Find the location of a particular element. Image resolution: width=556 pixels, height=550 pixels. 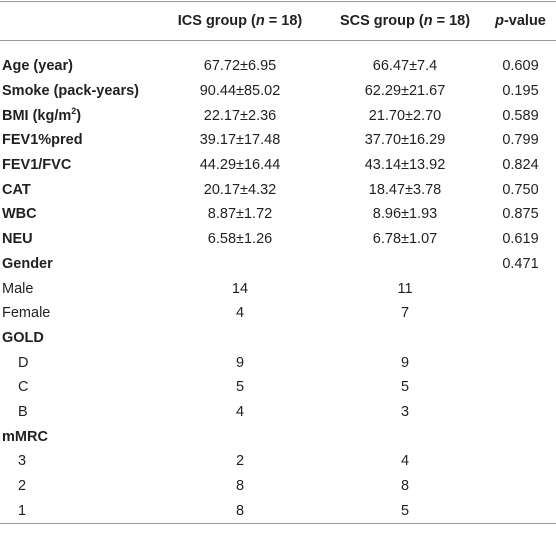

cell: 66.47±7.4 is located at coordinates (405, 66).